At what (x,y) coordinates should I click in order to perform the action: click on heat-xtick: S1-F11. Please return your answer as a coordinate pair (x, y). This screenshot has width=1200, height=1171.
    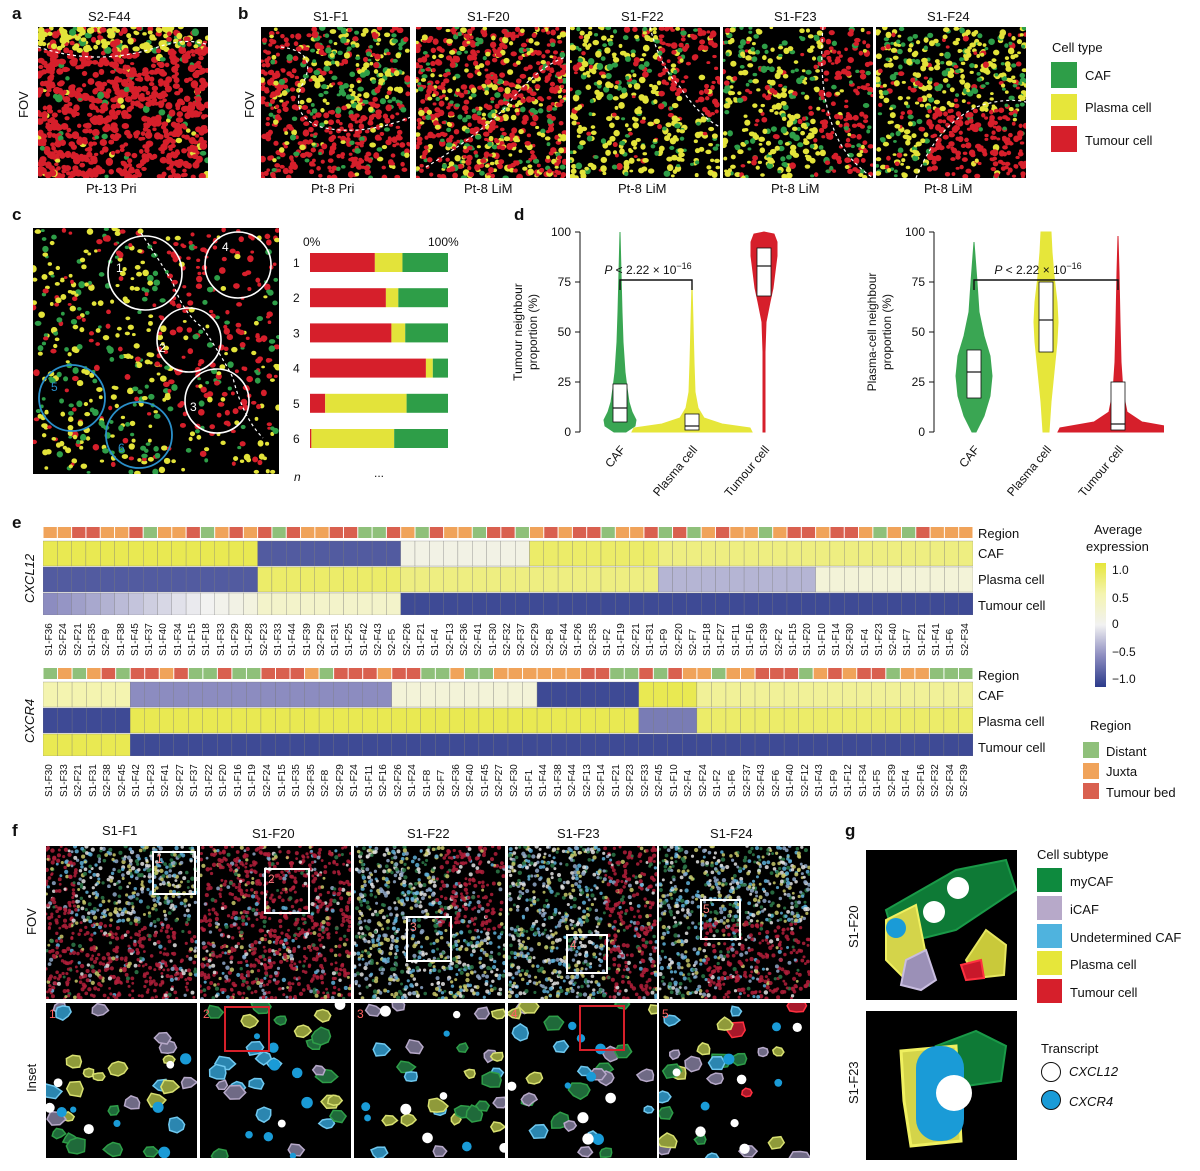
    Looking at the image, I should click on (736, 639).